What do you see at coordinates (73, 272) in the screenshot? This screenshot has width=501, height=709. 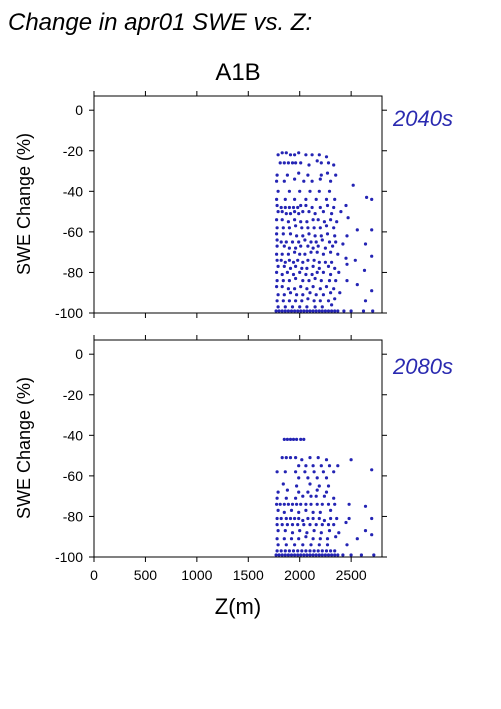 I see `y-tick-label: -80` at bounding box center [73, 272].